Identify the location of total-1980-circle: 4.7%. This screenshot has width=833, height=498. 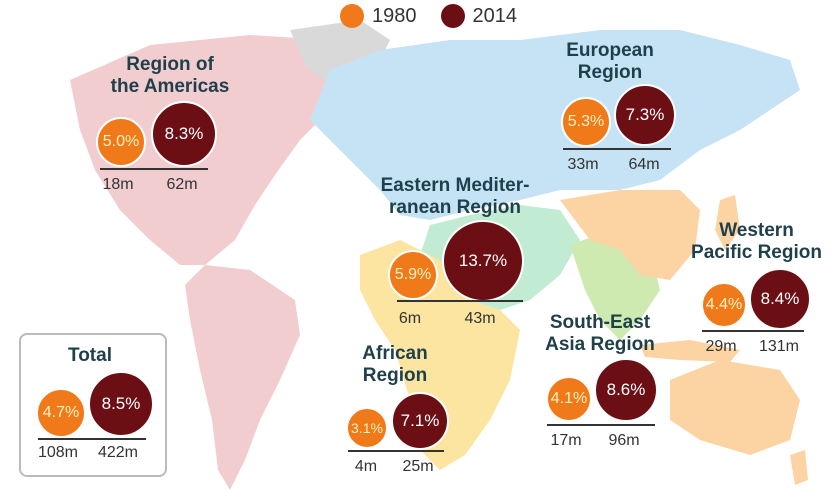
(61, 413).